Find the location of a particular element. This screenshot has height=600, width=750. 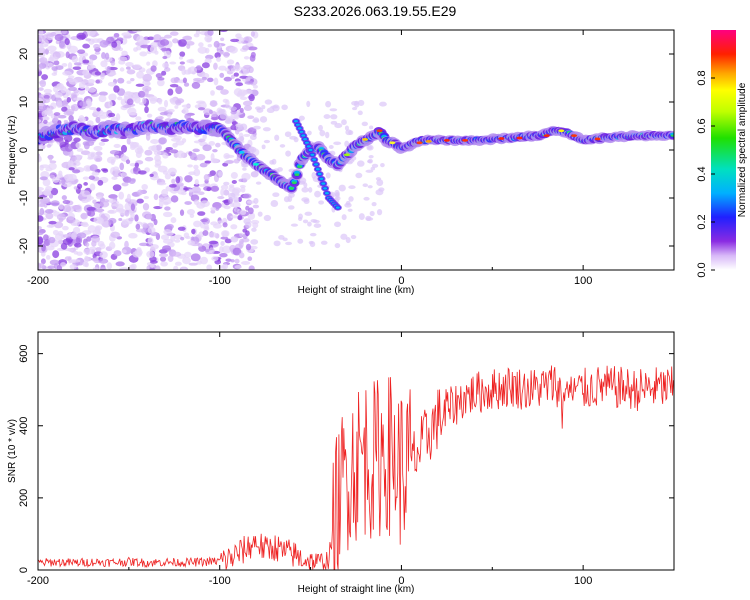

snr-x-tick-label: 100 is located at coordinates (583, 581).